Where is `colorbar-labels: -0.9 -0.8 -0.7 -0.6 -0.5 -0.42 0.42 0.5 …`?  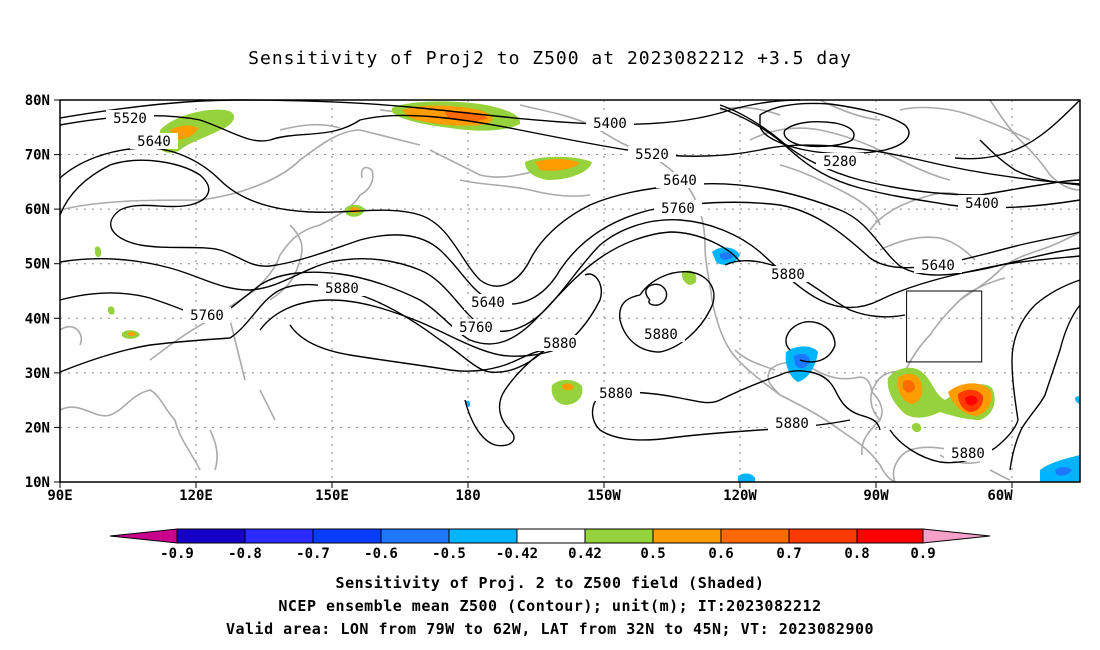 colorbar-labels: -0.9 -0.8 -0.7 -0.6 -0.5 -0.42 0.42 0.5 … is located at coordinates (548, 554).